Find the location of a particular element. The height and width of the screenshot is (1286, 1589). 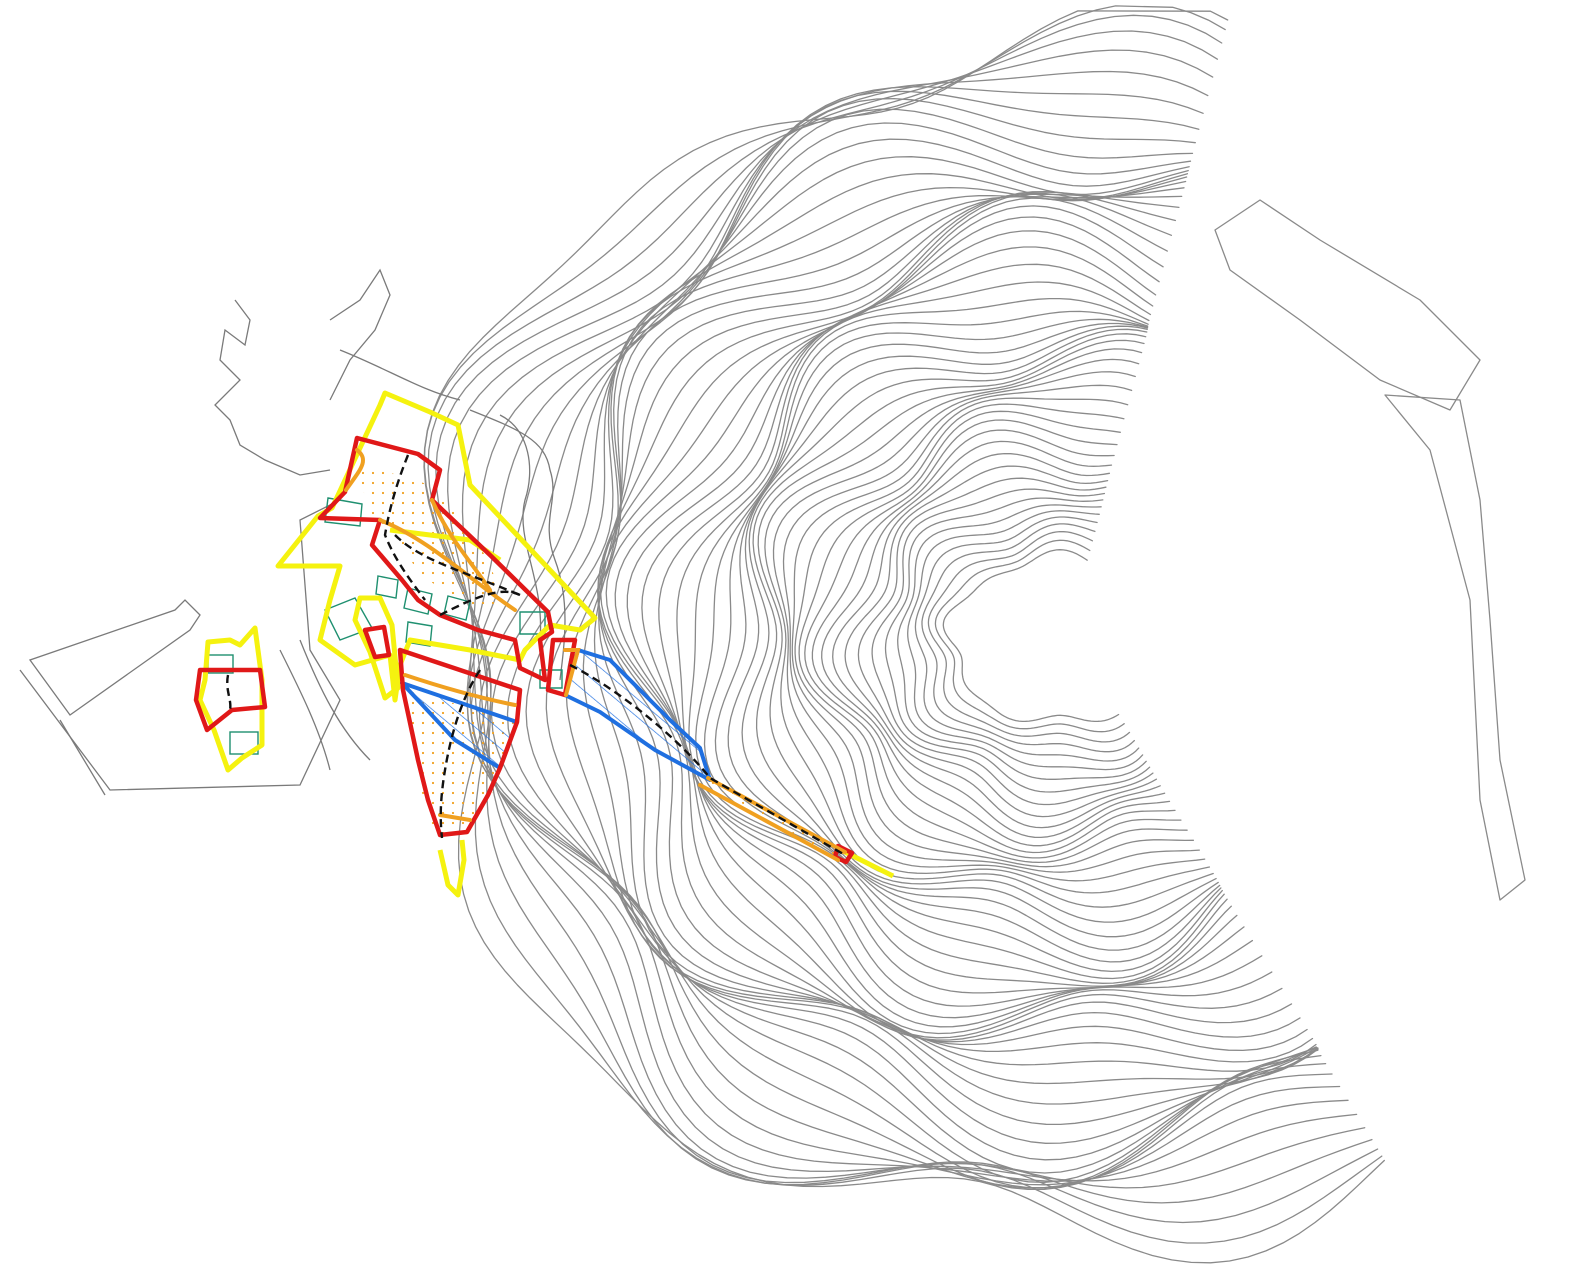

hatched-zones is located at coordinates (556, 715).